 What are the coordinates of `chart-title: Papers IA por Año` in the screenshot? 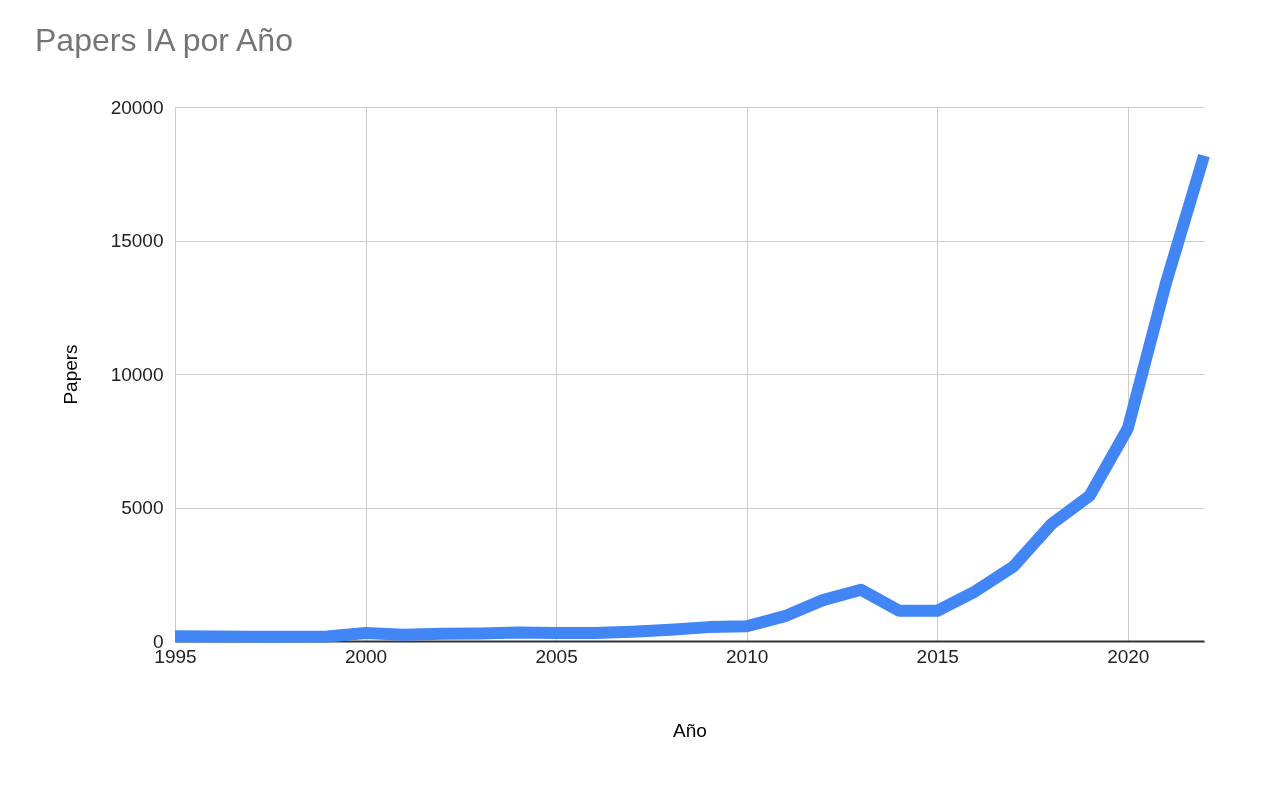 It's located at (164, 40).